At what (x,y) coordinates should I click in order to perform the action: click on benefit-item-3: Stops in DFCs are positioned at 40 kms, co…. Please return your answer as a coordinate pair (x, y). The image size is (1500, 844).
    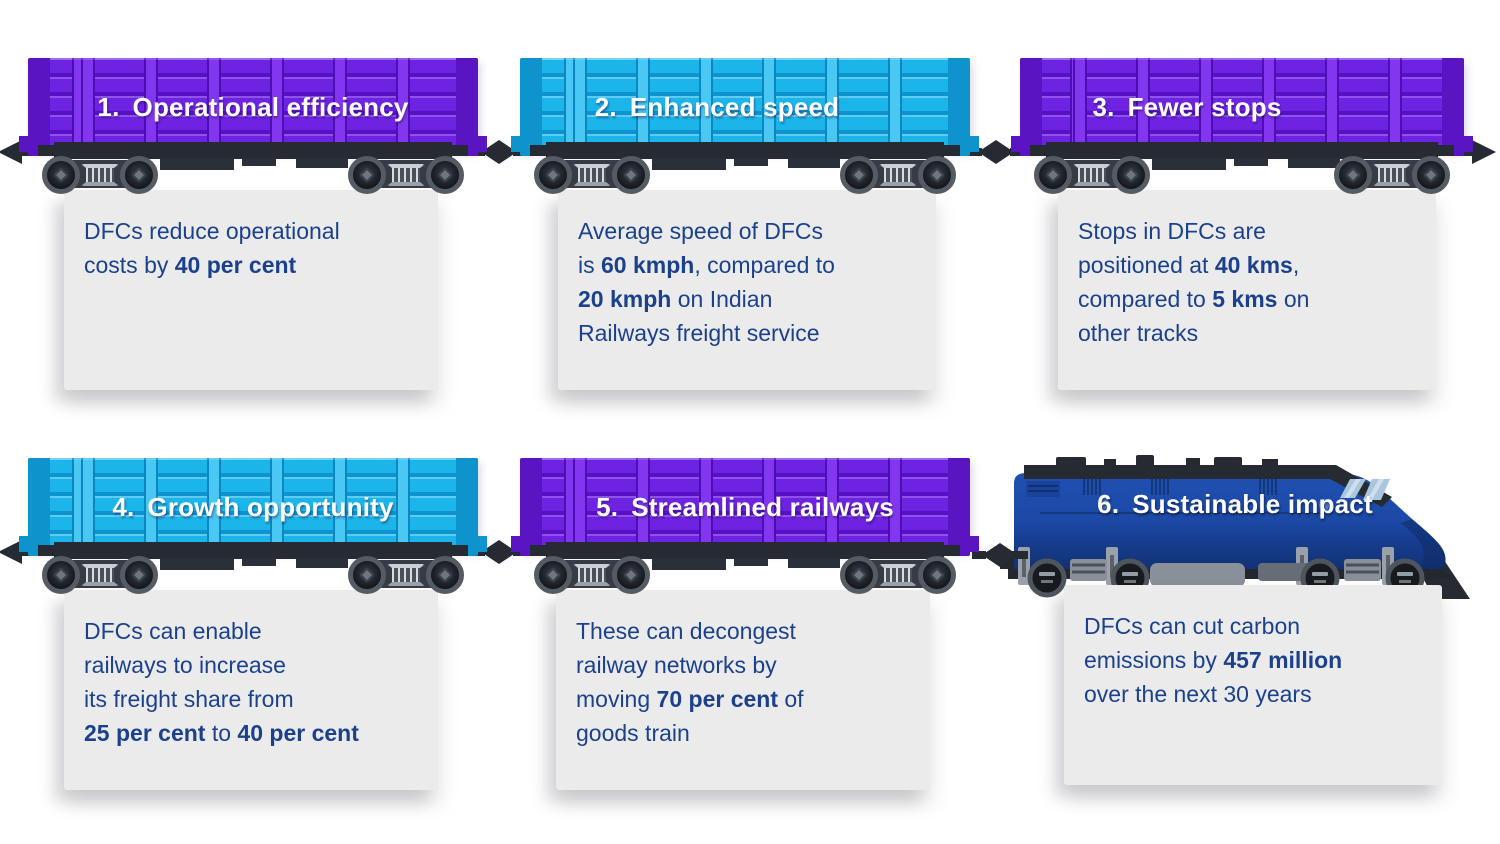
    Looking at the image, I should click on (1242, 224).